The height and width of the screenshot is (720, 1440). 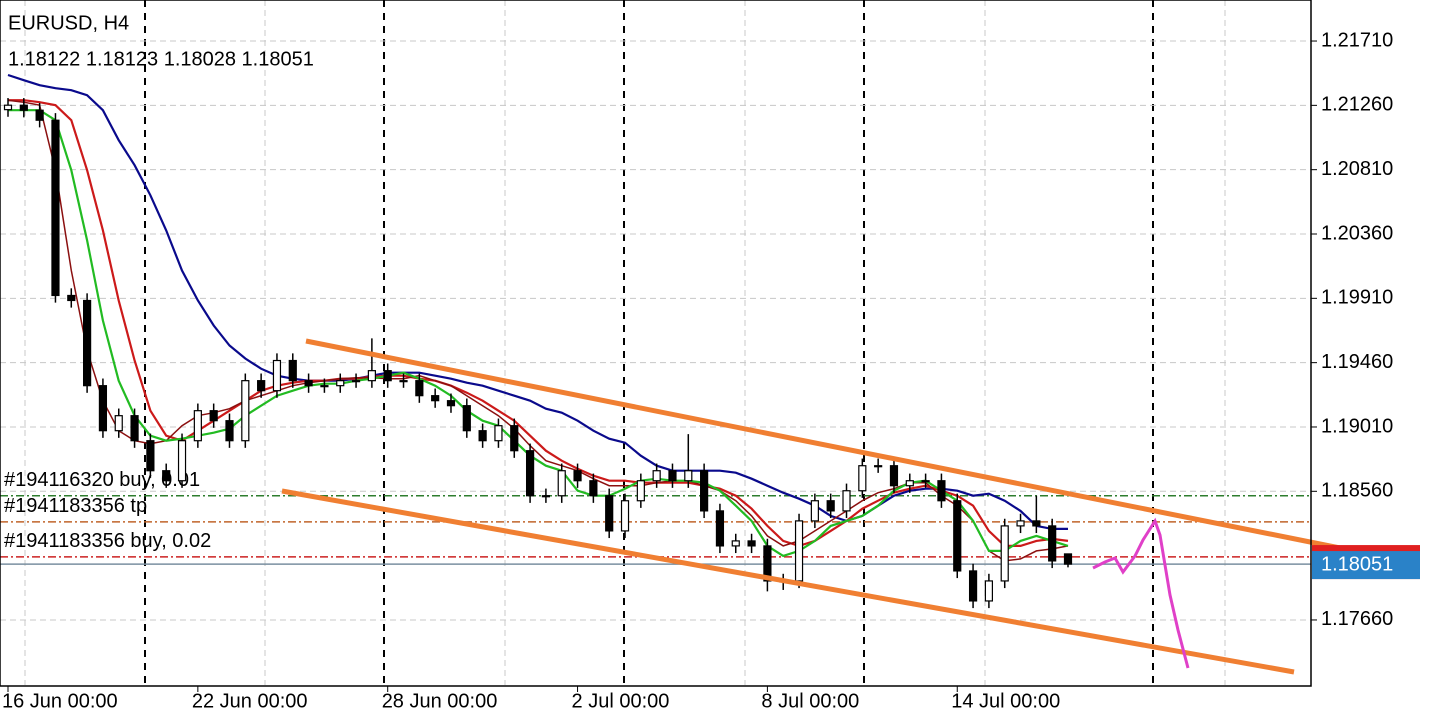 What do you see at coordinates (1357, 362) in the screenshot?
I see `y-tick-label: 1.19460` at bounding box center [1357, 362].